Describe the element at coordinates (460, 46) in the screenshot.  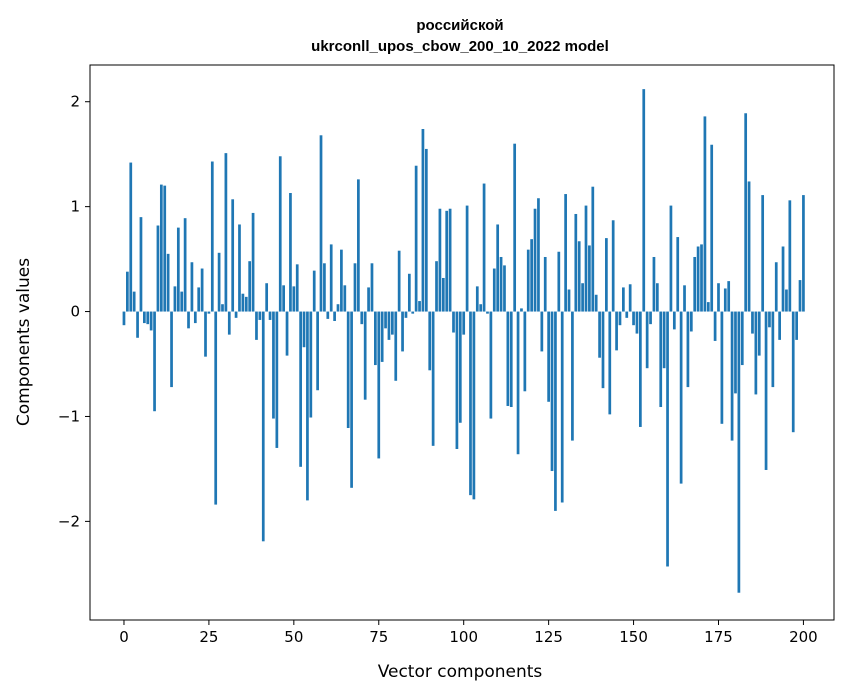
I see `chart-title-line-2: ukrconll_upos_cbow_200_10_2022 model` at that location.